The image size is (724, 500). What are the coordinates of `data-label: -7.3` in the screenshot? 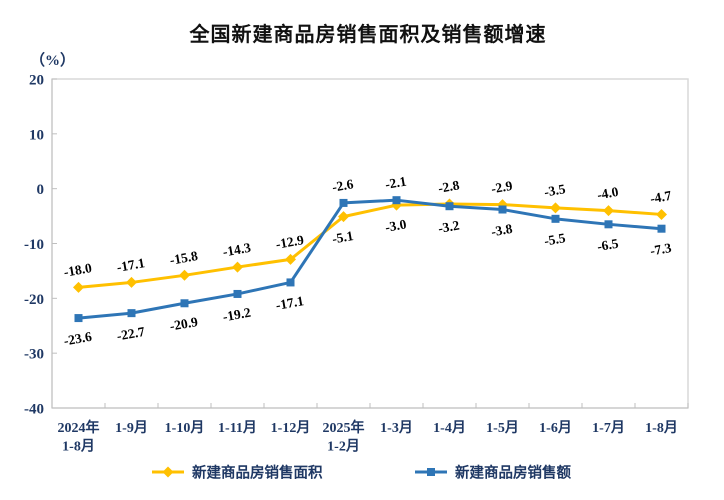 It's located at (661, 249).